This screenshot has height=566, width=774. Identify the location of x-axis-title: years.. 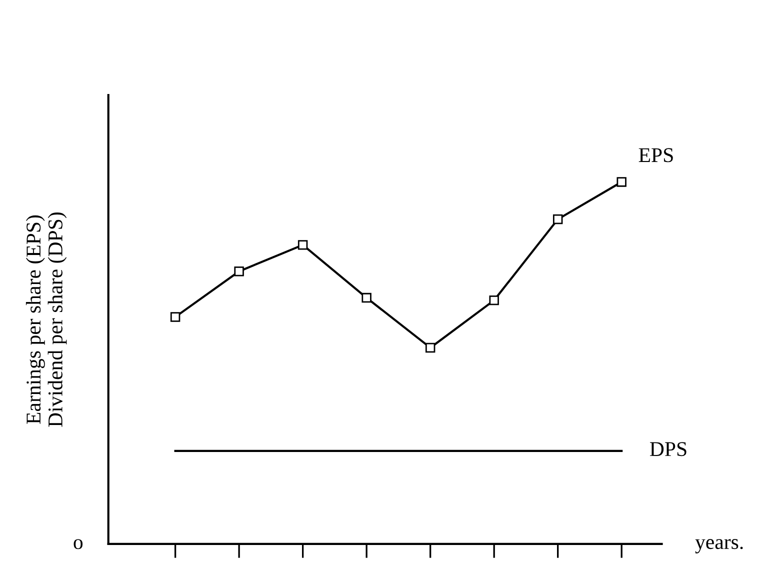
(719, 546).